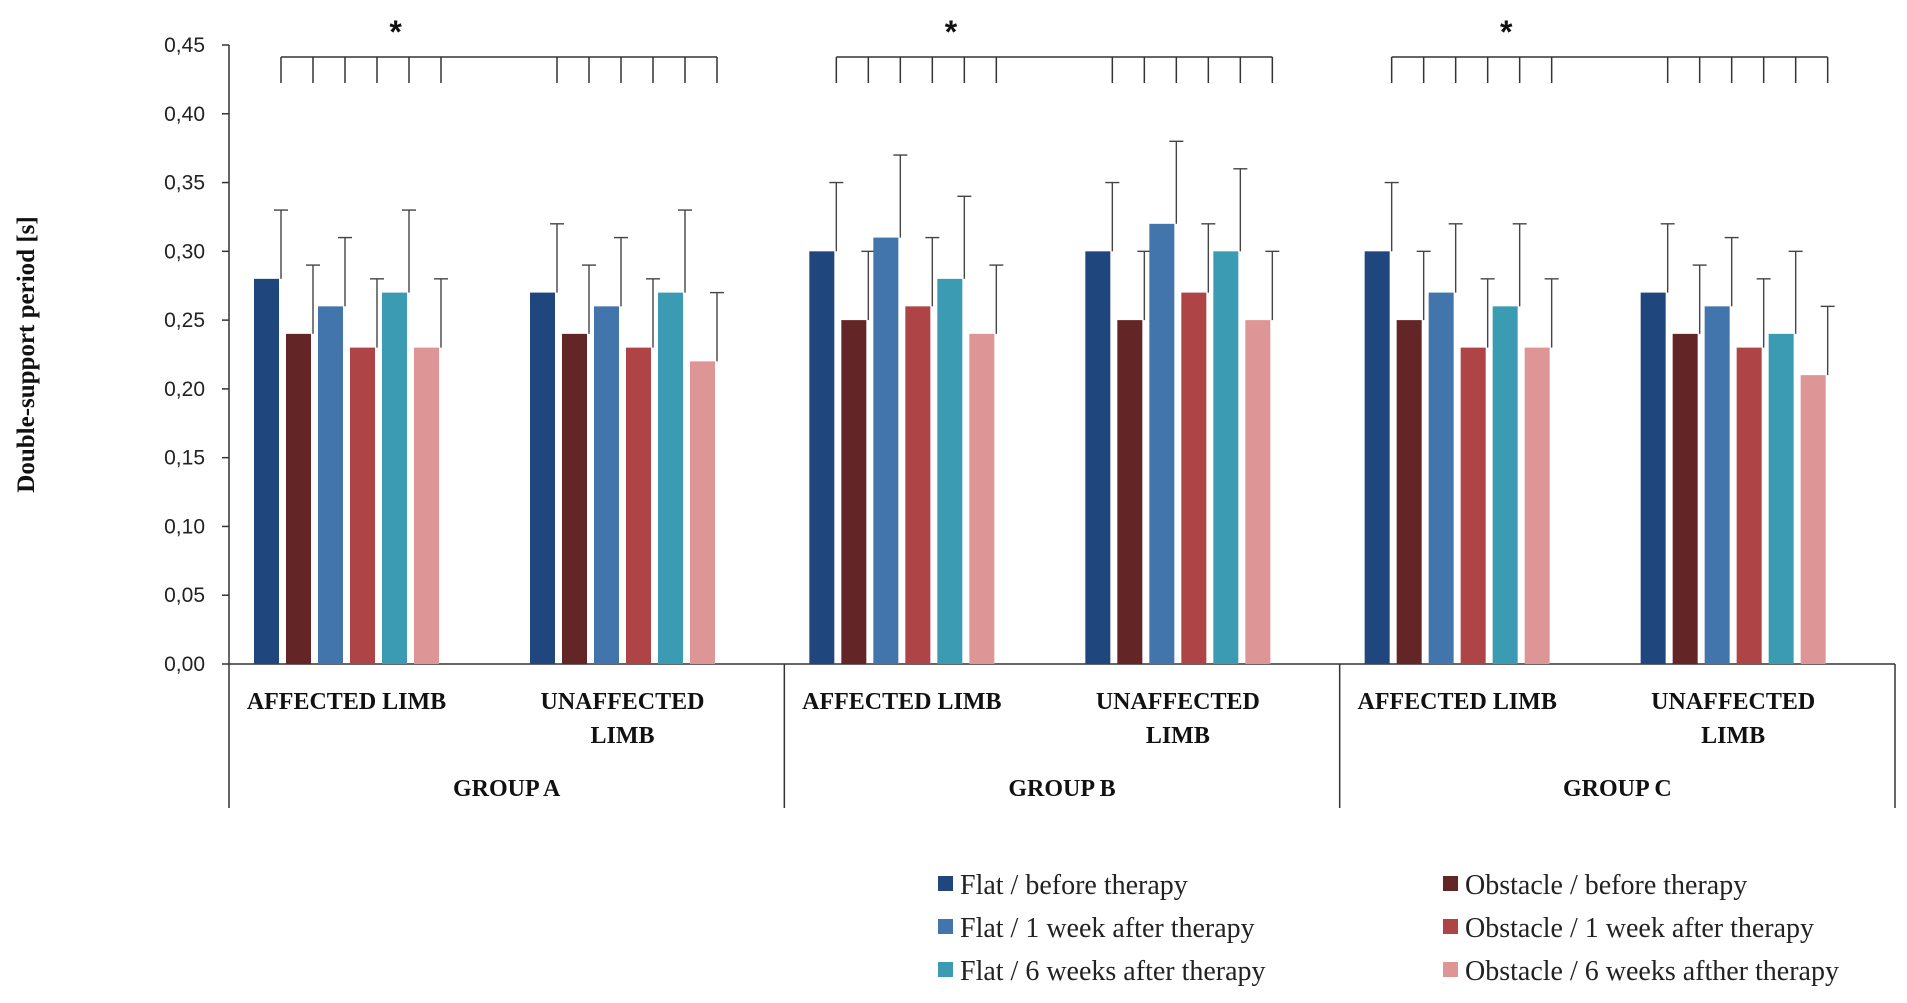 The height and width of the screenshot is (1003, 1907). I want to click on y-tick-label: 0,00, so click(184, 664).